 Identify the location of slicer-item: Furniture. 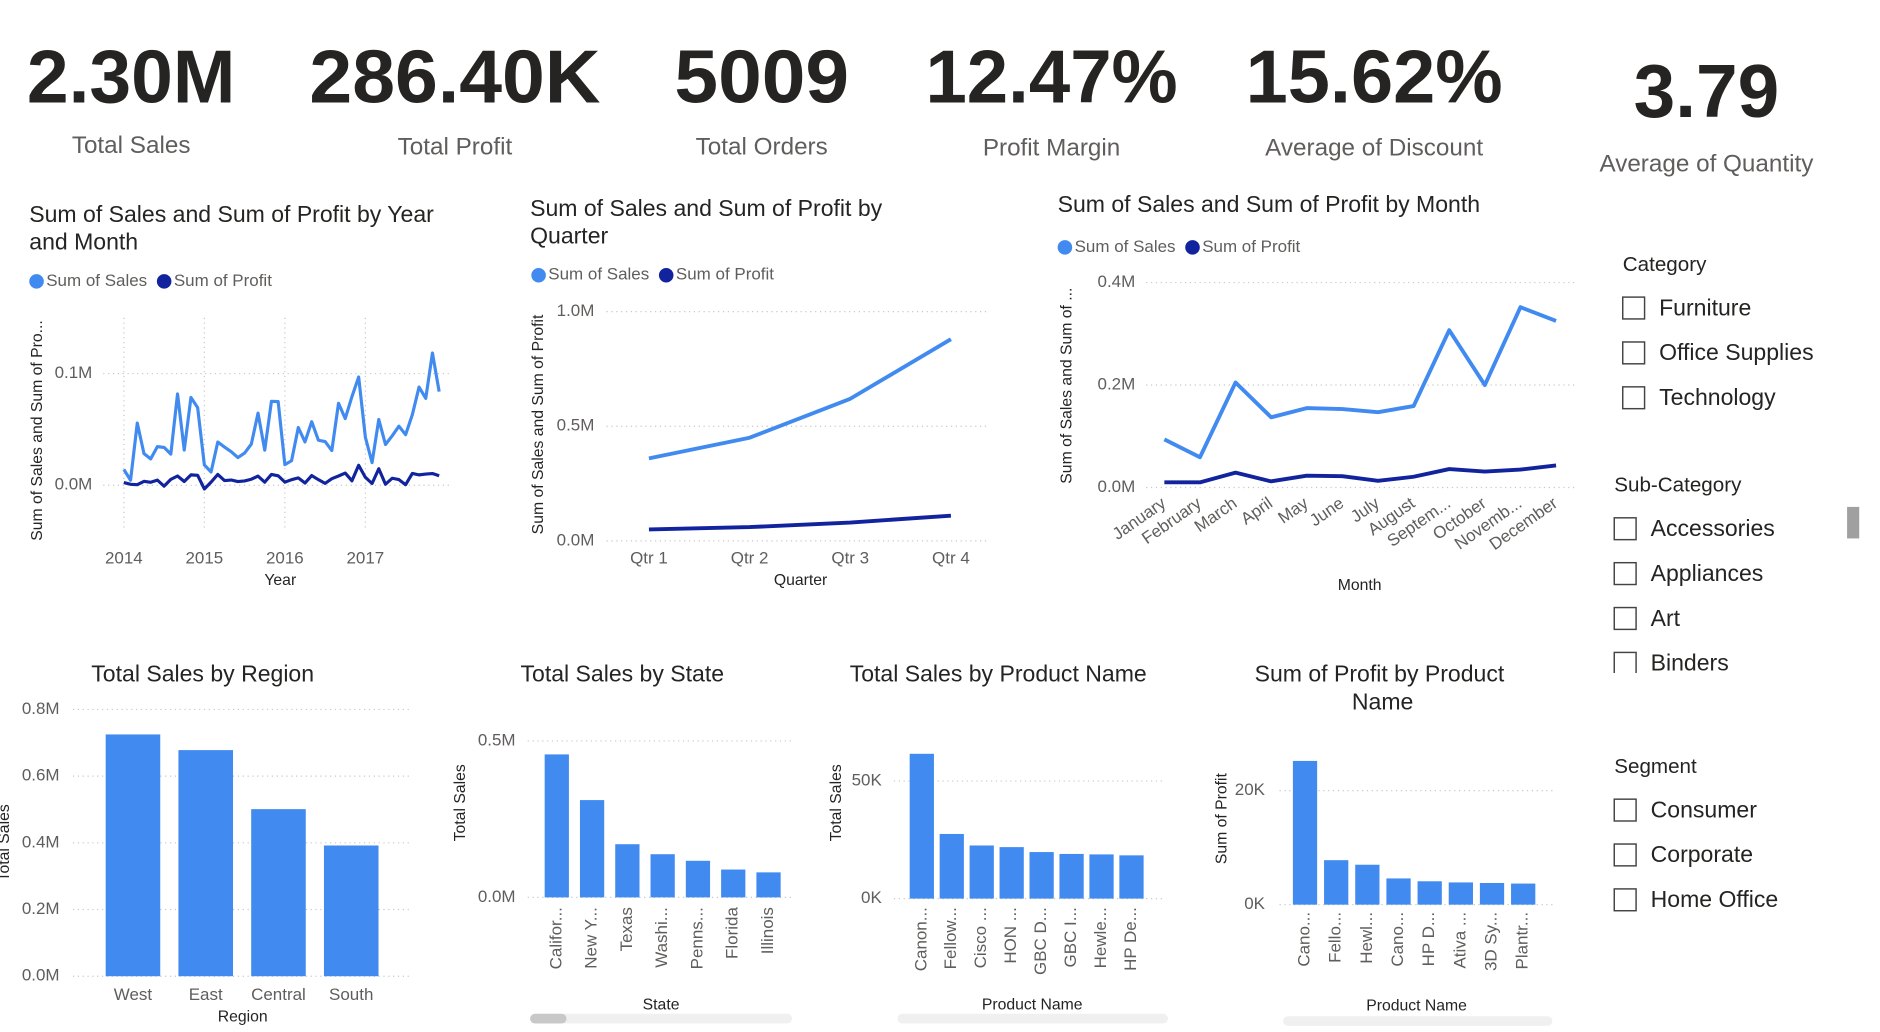
(1705, 307).